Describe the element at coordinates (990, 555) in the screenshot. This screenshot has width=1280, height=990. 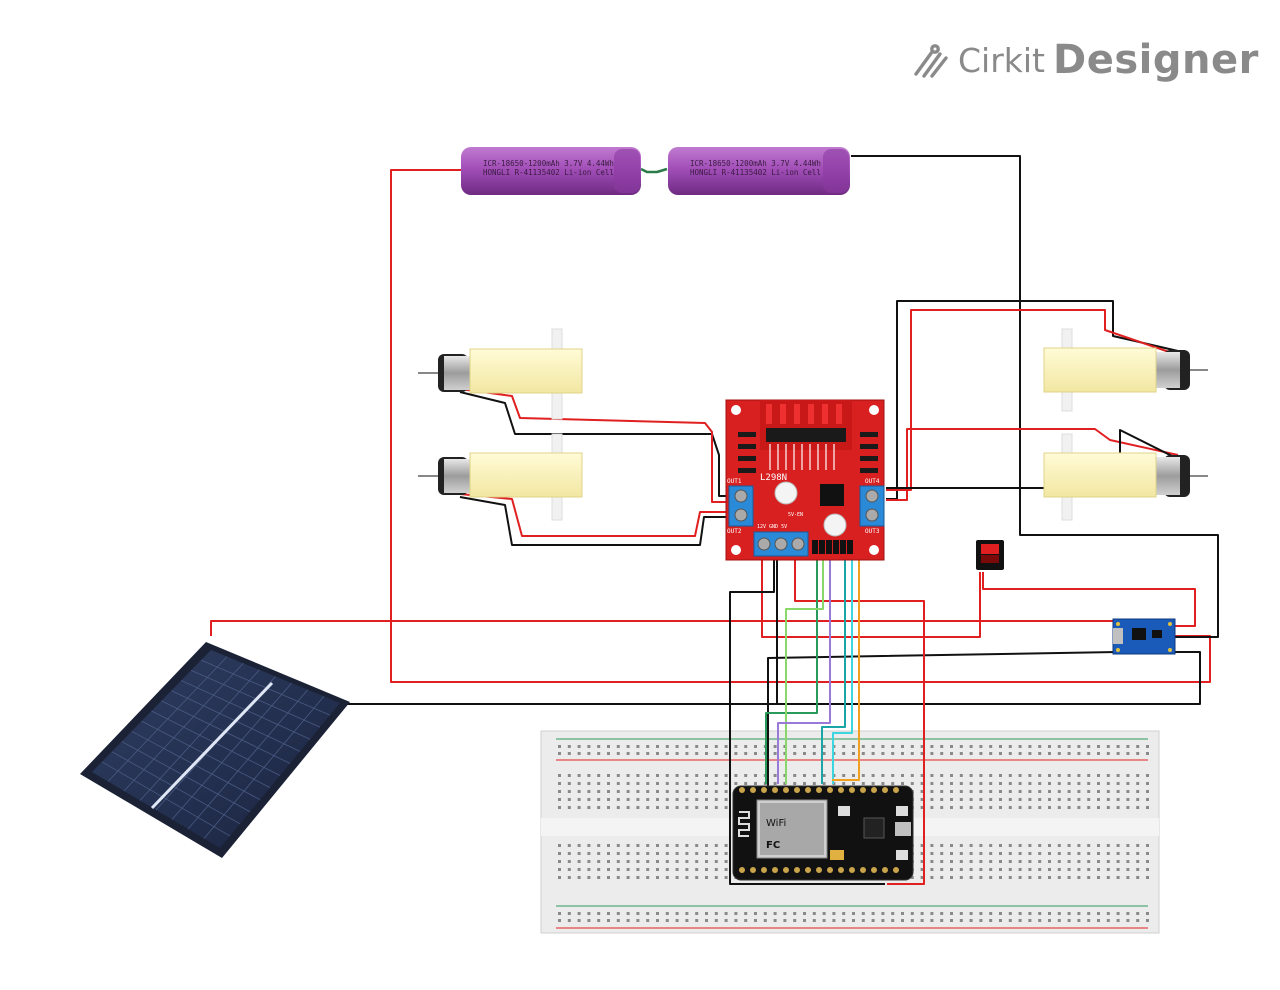
I see `rocker-switch` at that location.